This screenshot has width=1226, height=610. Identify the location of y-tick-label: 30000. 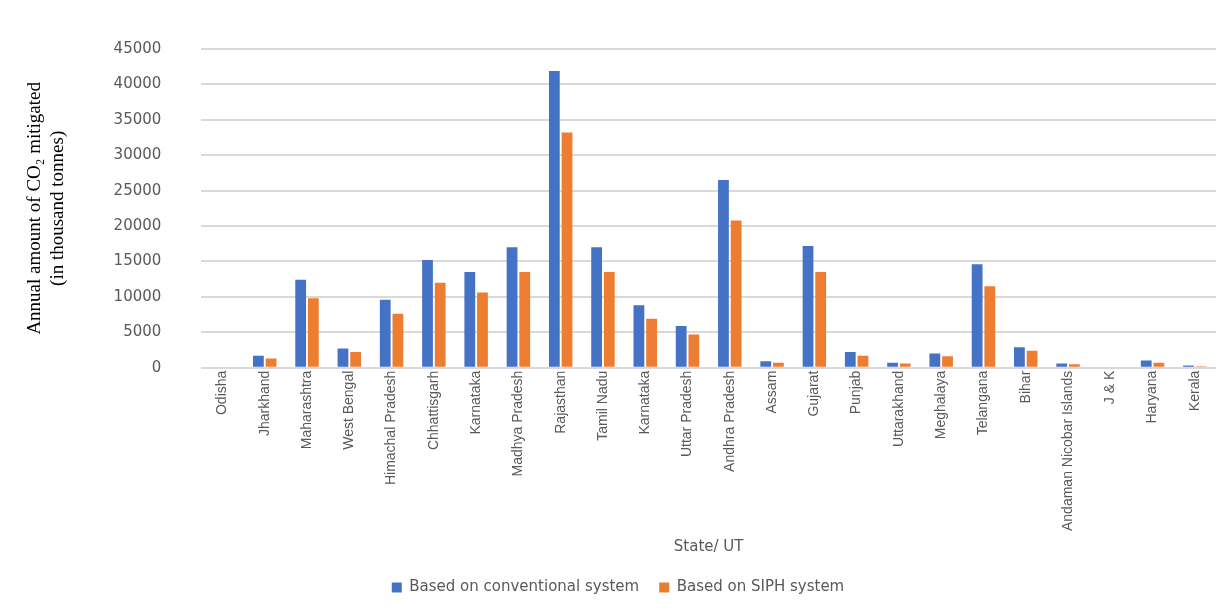
(137, 154).